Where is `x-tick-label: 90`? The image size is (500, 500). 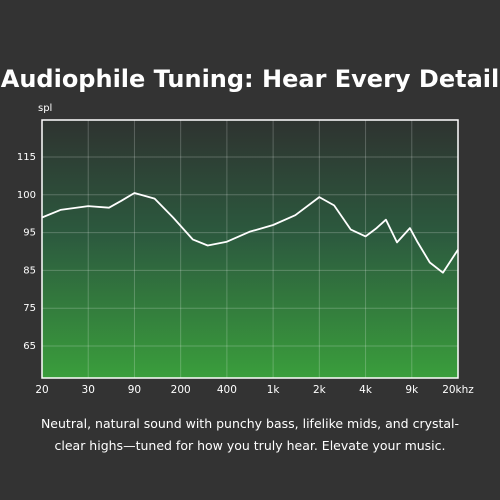 x-tick-label: 90 is located at coordinates (134, 390).